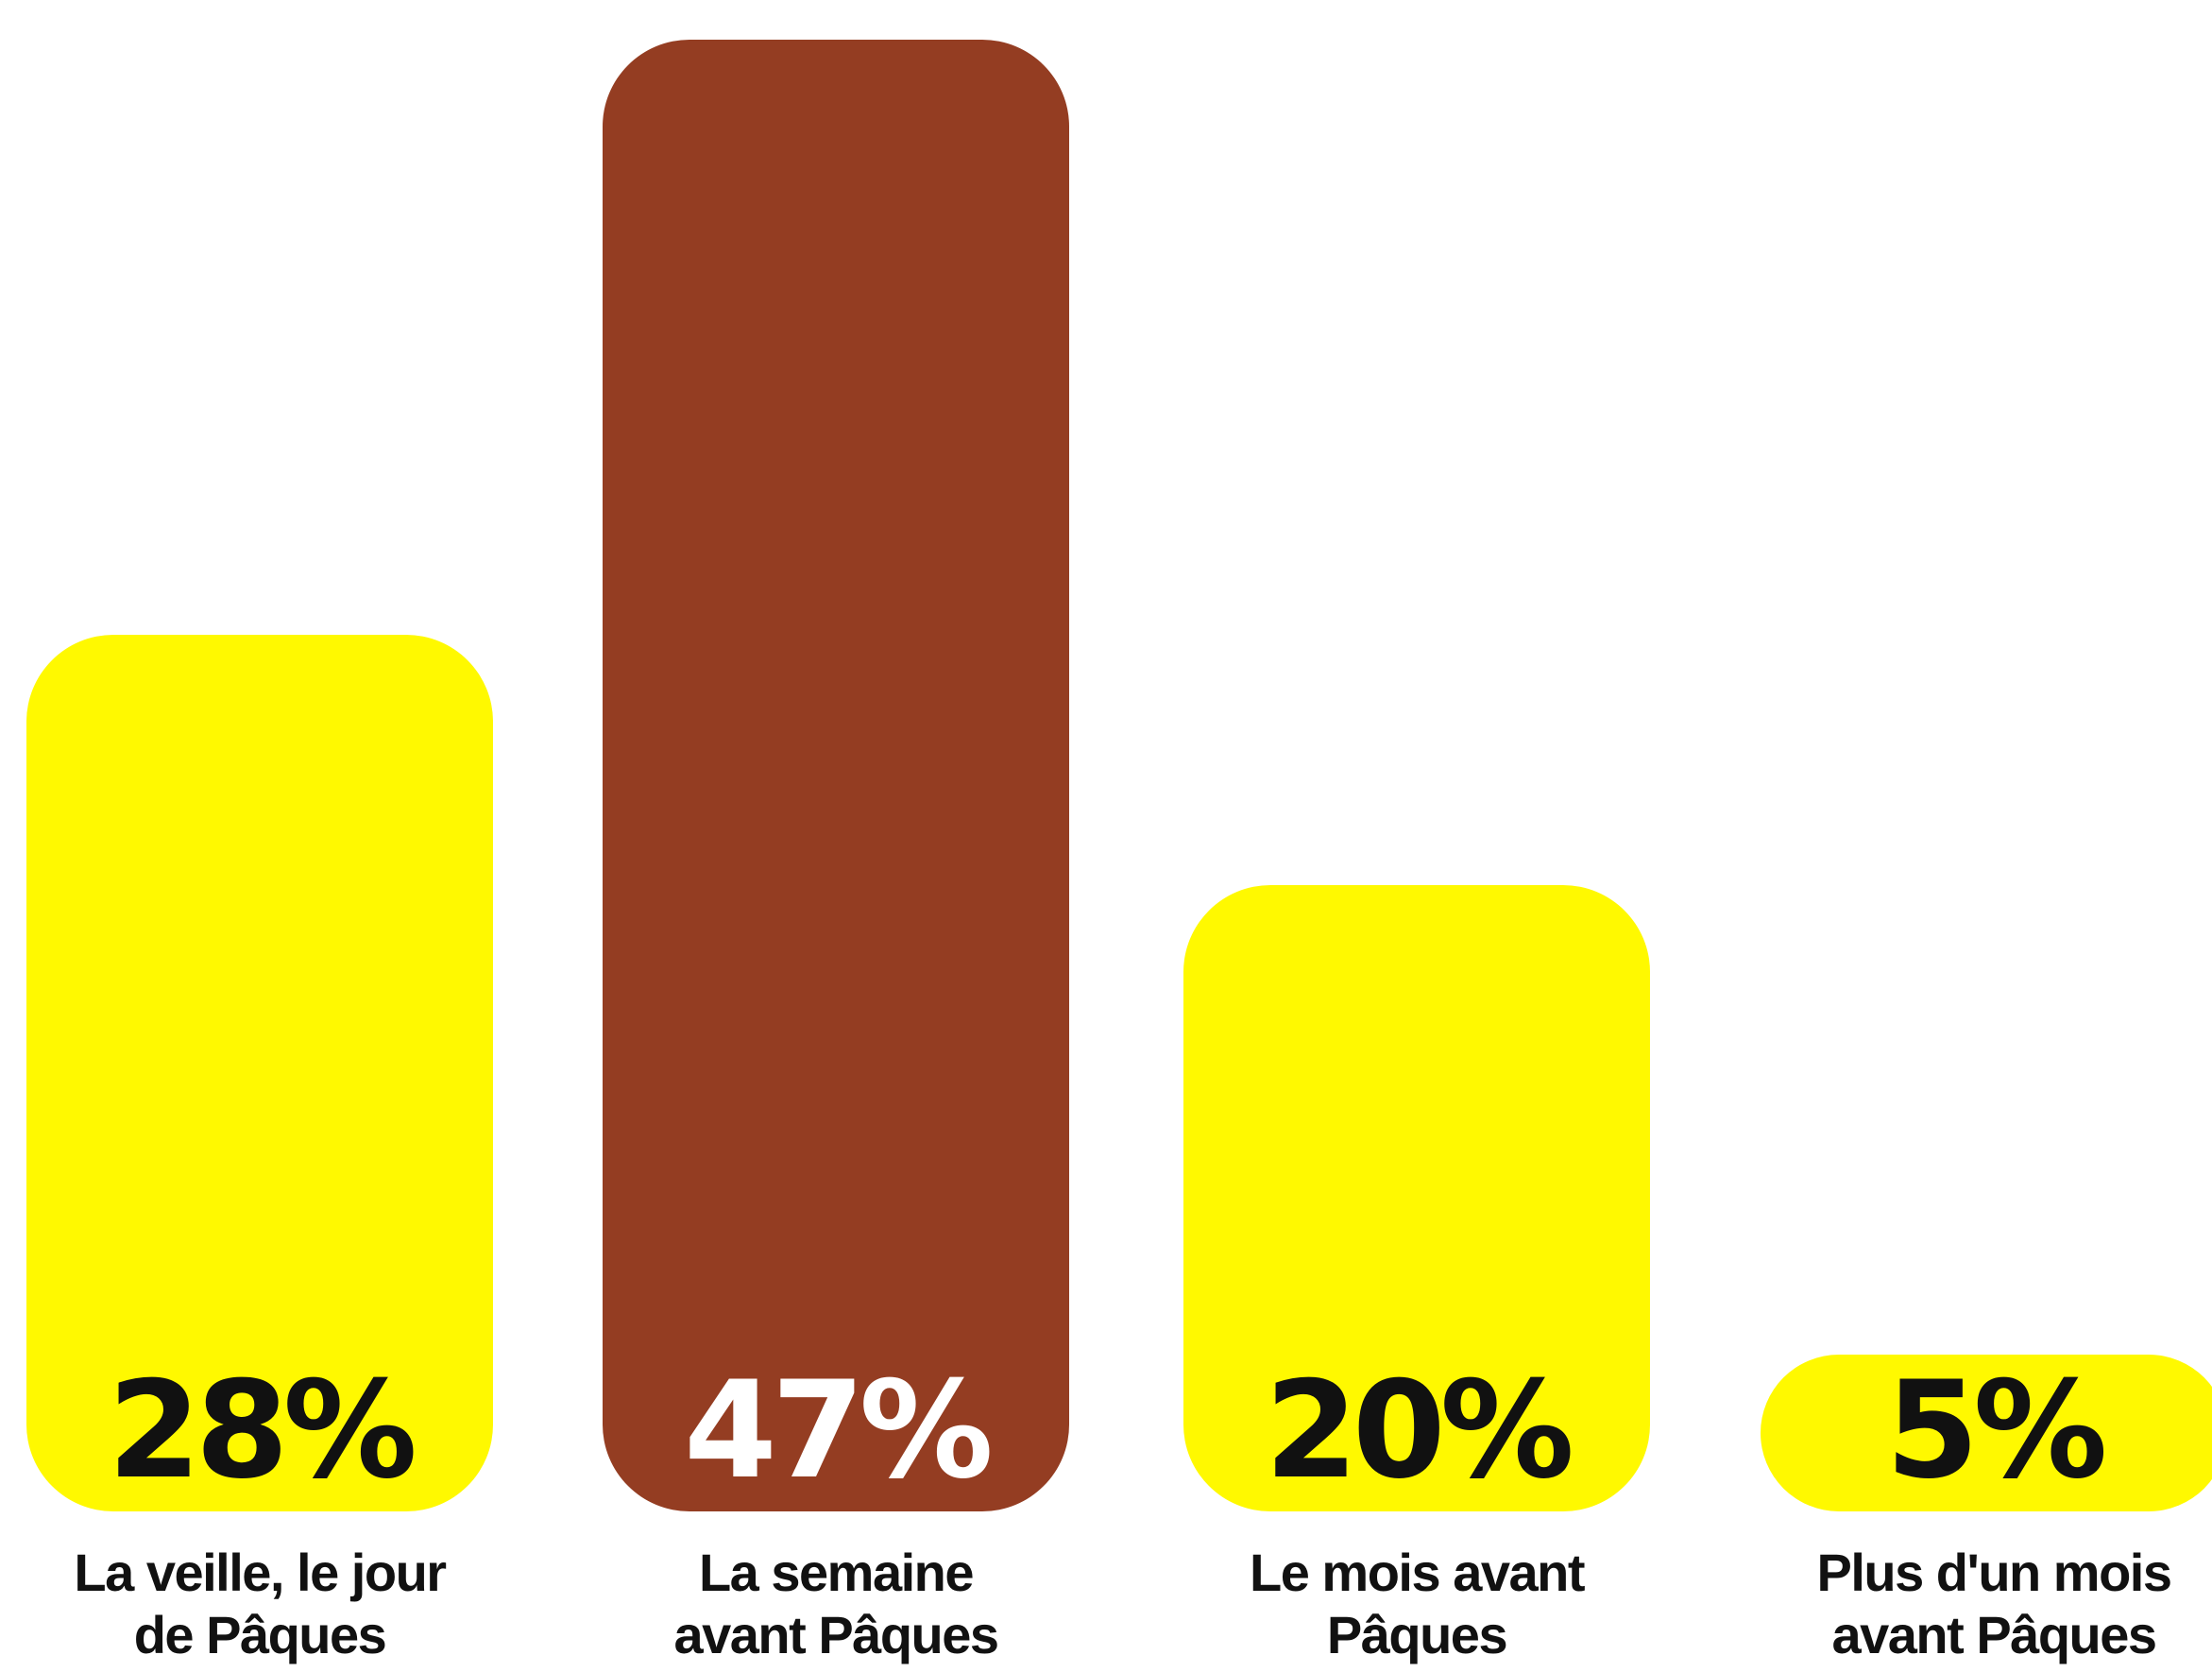 This screenshot has height=1672, width=2212. What do you see at coordinates (259, 1072) in the screenshot?
I see `bar-1: 28%` at bounding box center [259, 1072].